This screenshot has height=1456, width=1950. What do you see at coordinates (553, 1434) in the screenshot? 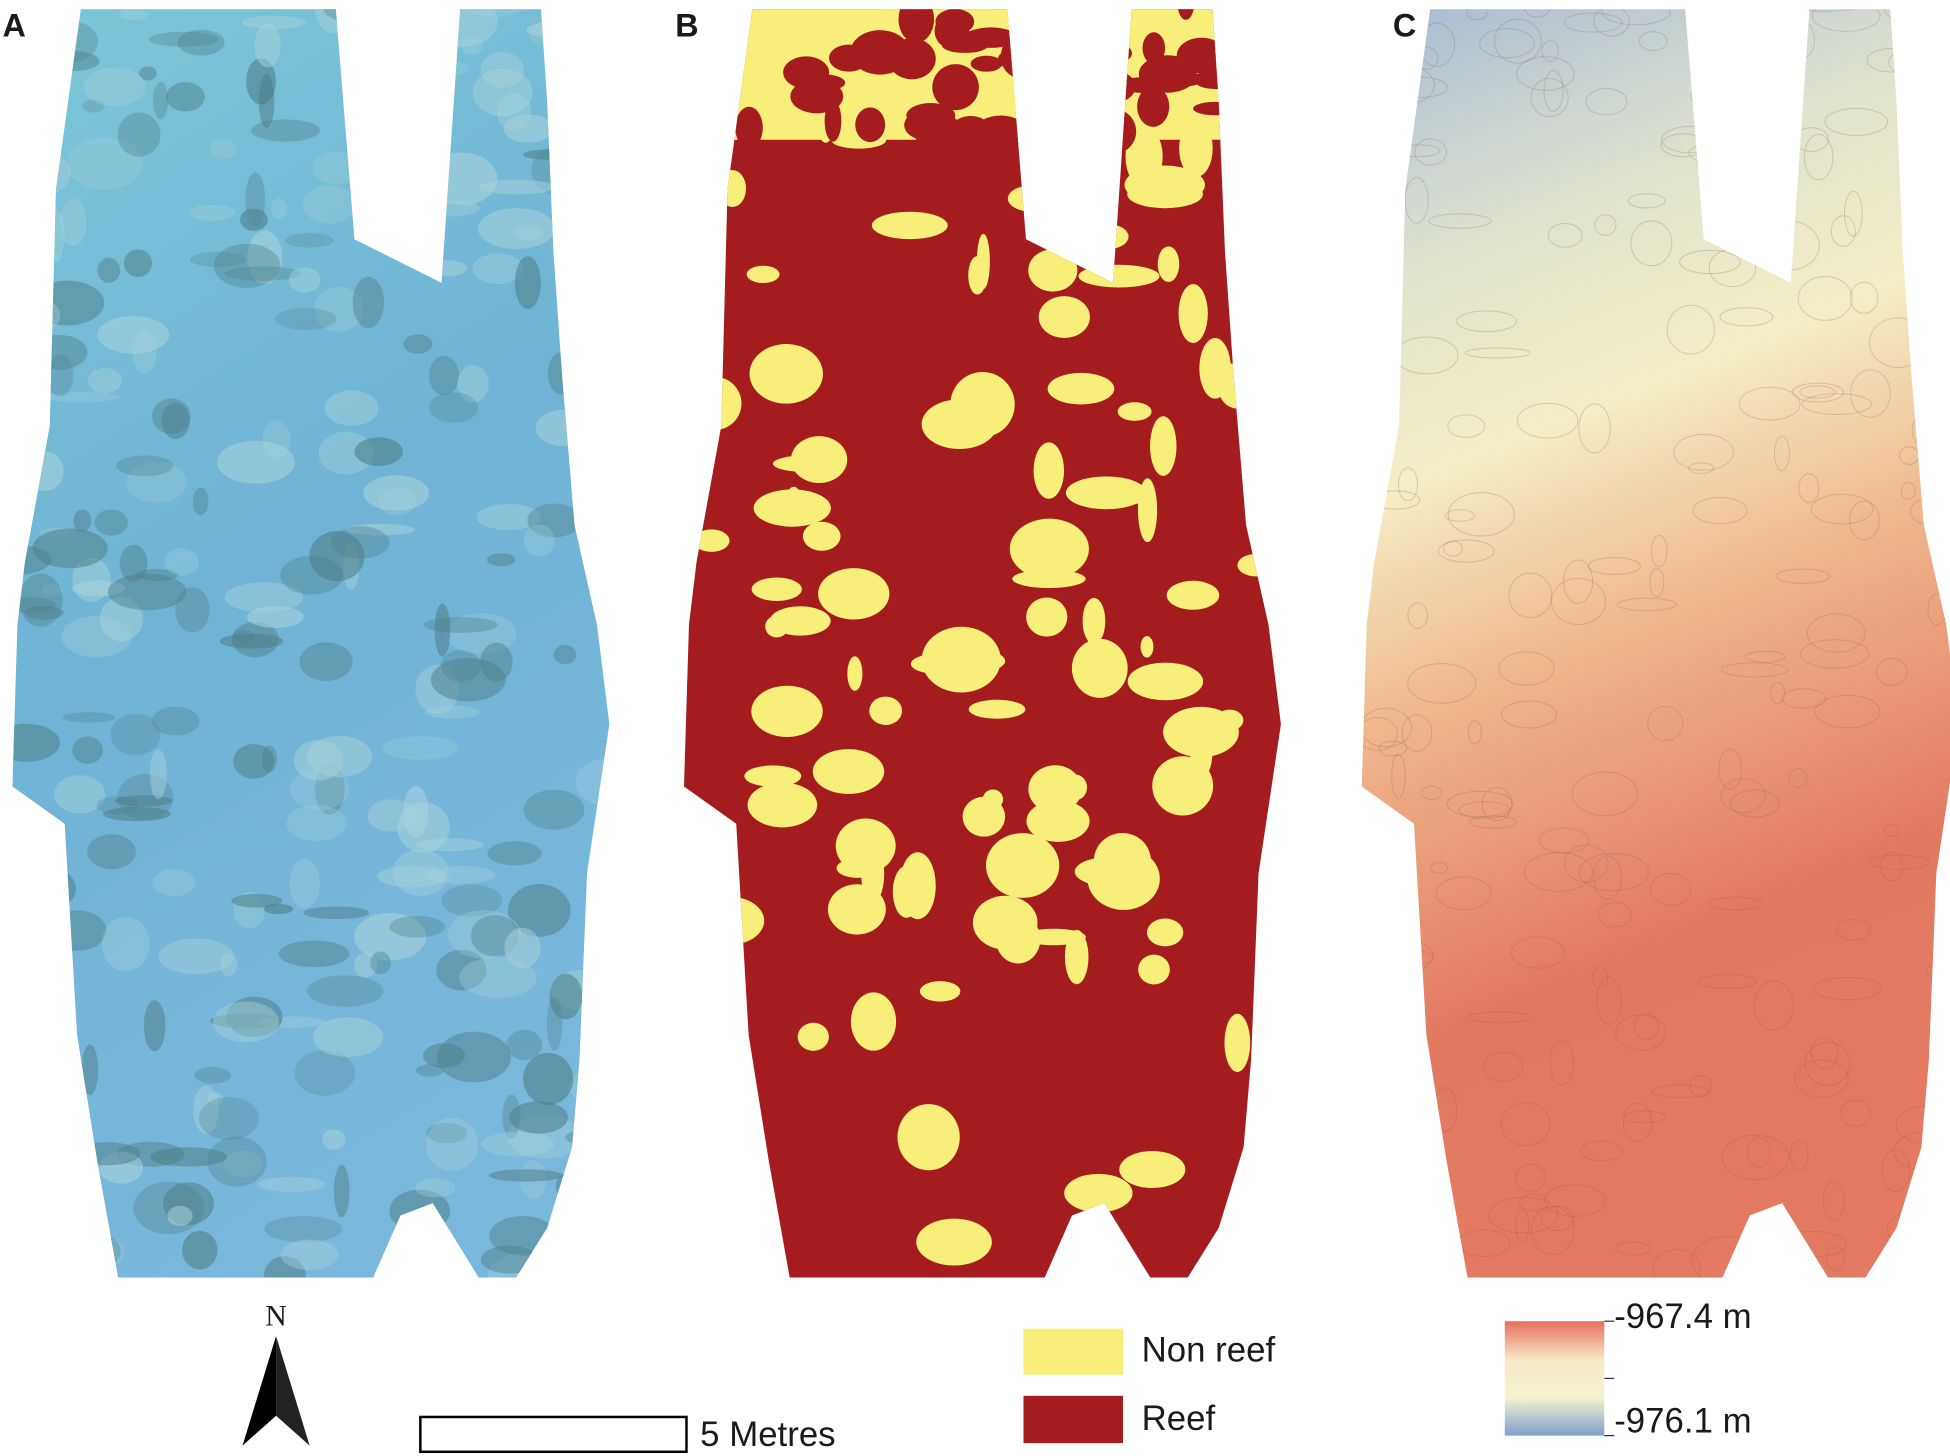
I see `scale-bar` at bounding box center [553, 1434].